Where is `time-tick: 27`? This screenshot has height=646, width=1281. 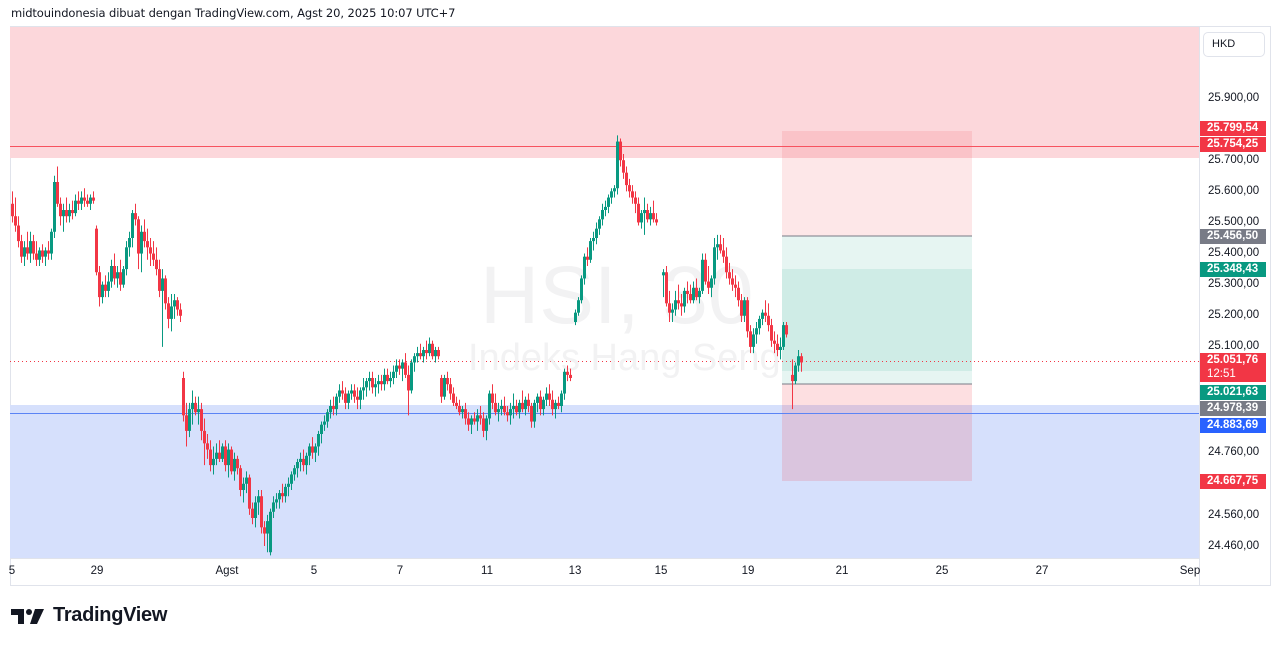
time-tick: 27 is located at coordinates (1042, 571).